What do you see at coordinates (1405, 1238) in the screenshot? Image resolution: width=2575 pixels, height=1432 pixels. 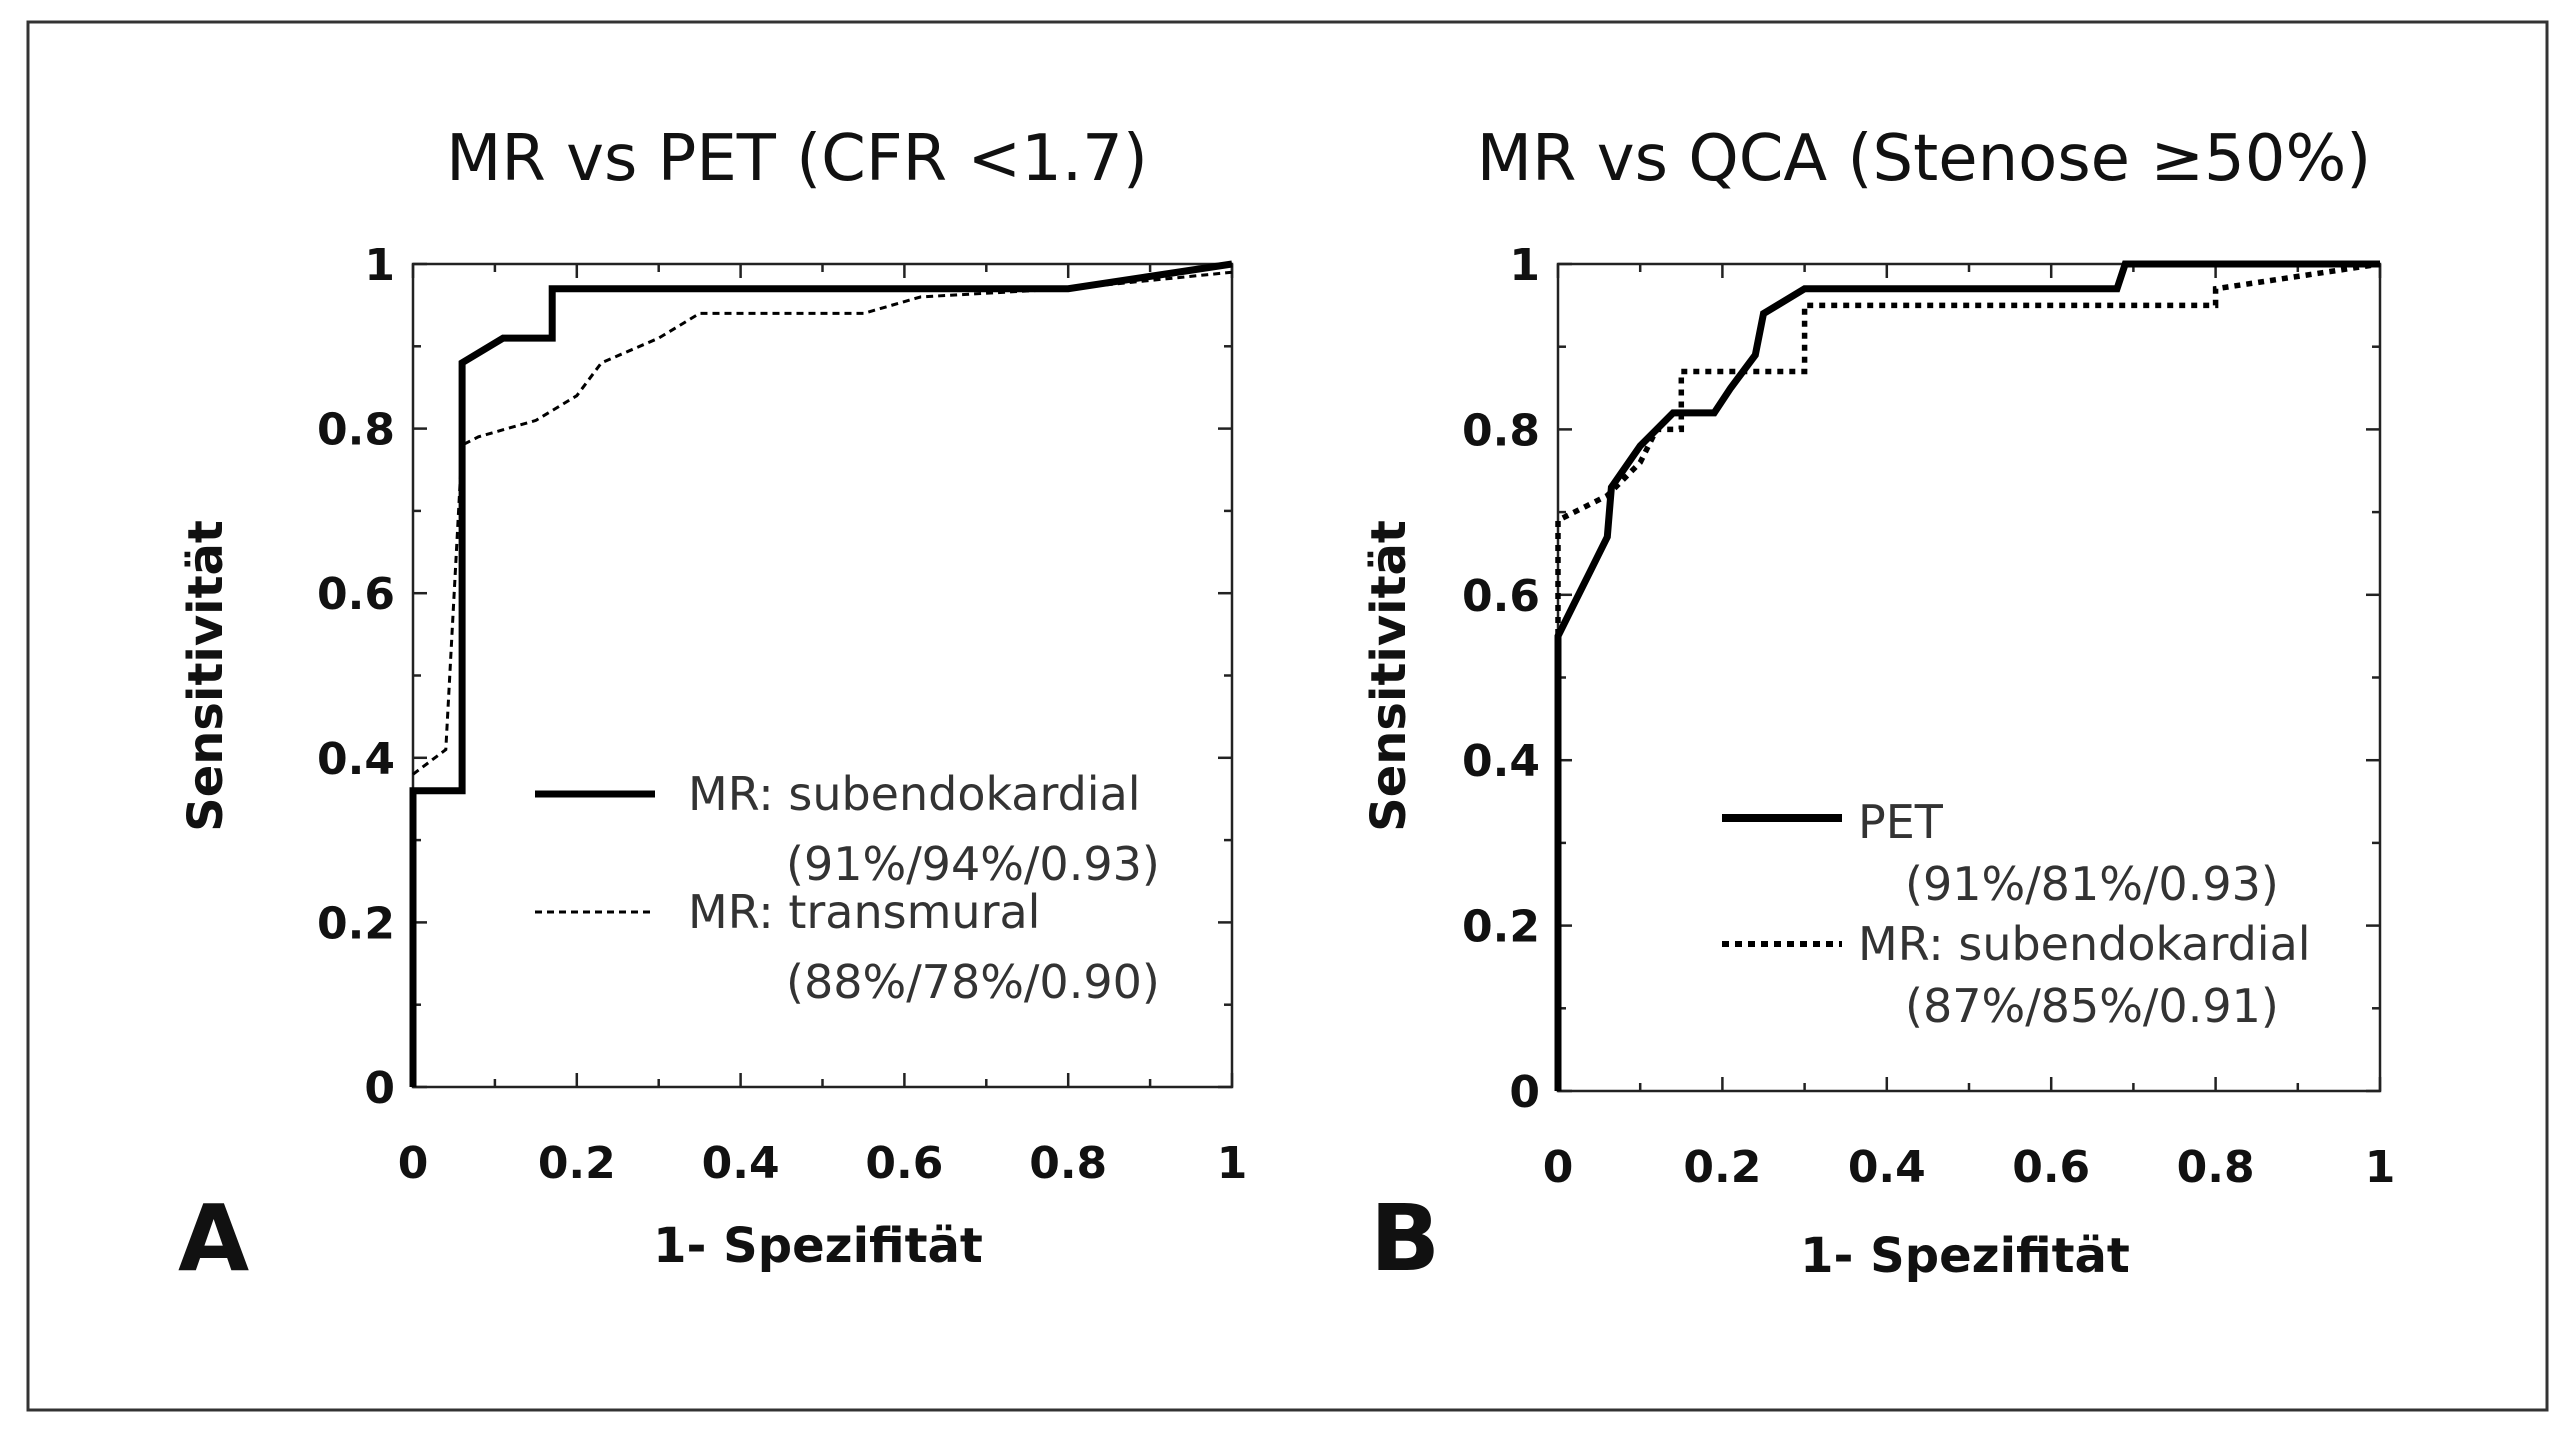 I see `panel-b-letter: B` at bounding box center [1405, 1238].